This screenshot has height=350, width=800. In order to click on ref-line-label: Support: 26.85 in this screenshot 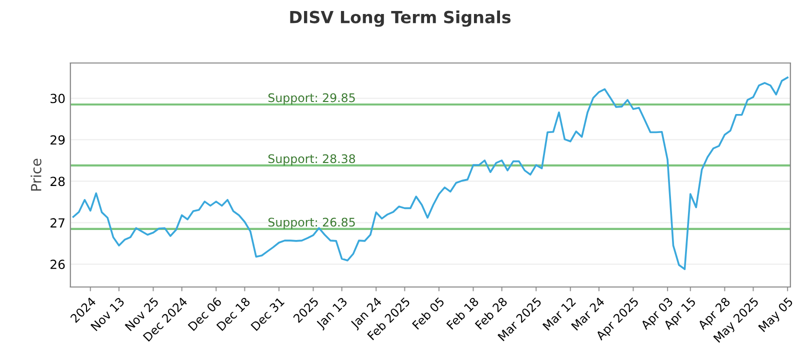, I will do `click(311, 223)`.